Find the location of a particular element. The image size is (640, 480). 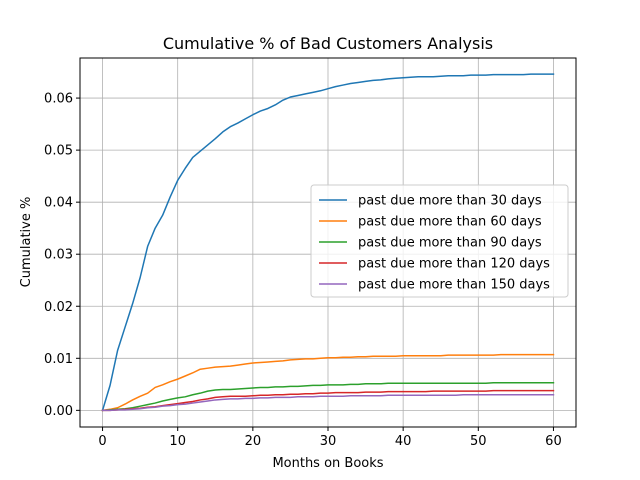

y-tick-label: 0.01 is located at coordinates (58, 359).